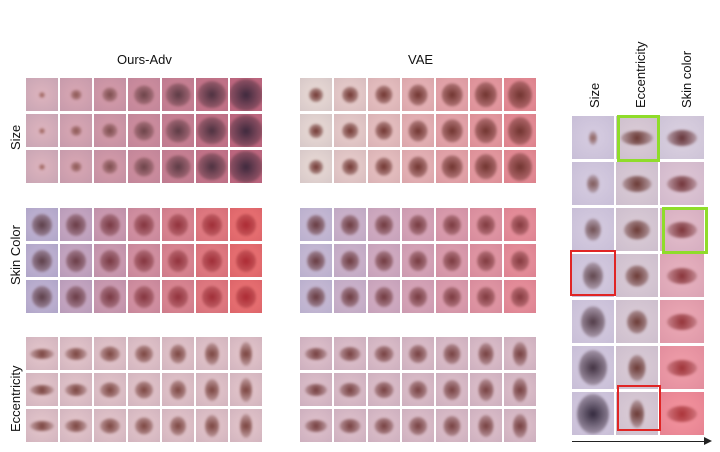 The width and height of the screenshot is (720, 452). What do you see at coordinates (421, 59) in the screenshot?
I see `header-vae: VAE` at bounding box center [421, 59].